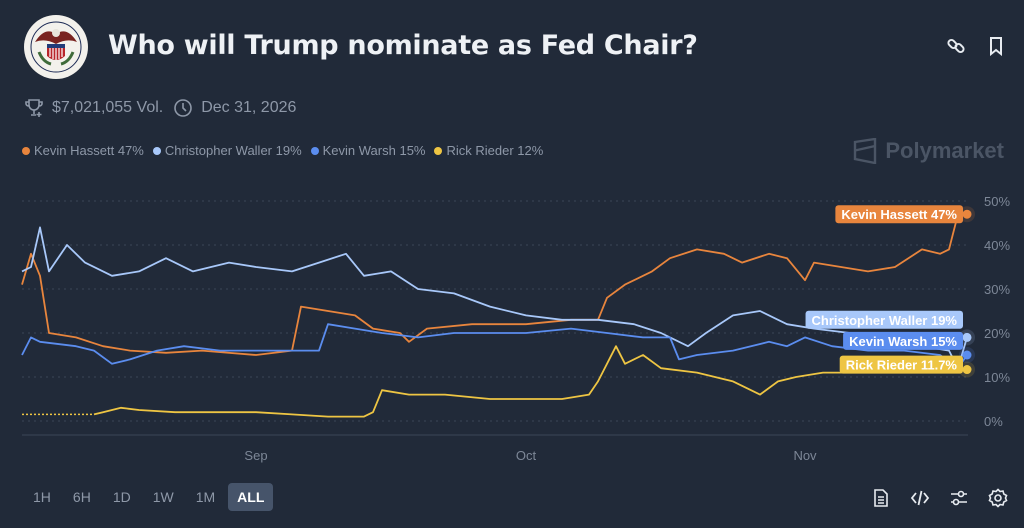  What do you see at coordinates (997, 289) in the screenshot?
I see `y-tick-label: 30%` at bounding box center [997, 289].